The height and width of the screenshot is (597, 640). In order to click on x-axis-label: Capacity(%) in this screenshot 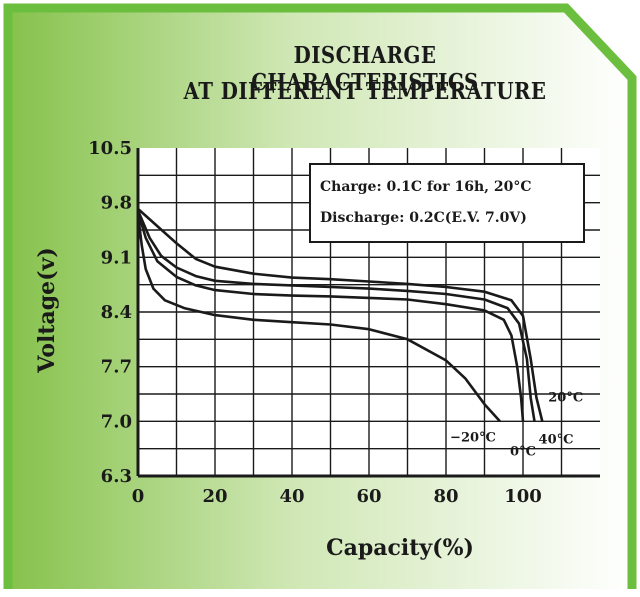, I will do `click(400, 548)`.